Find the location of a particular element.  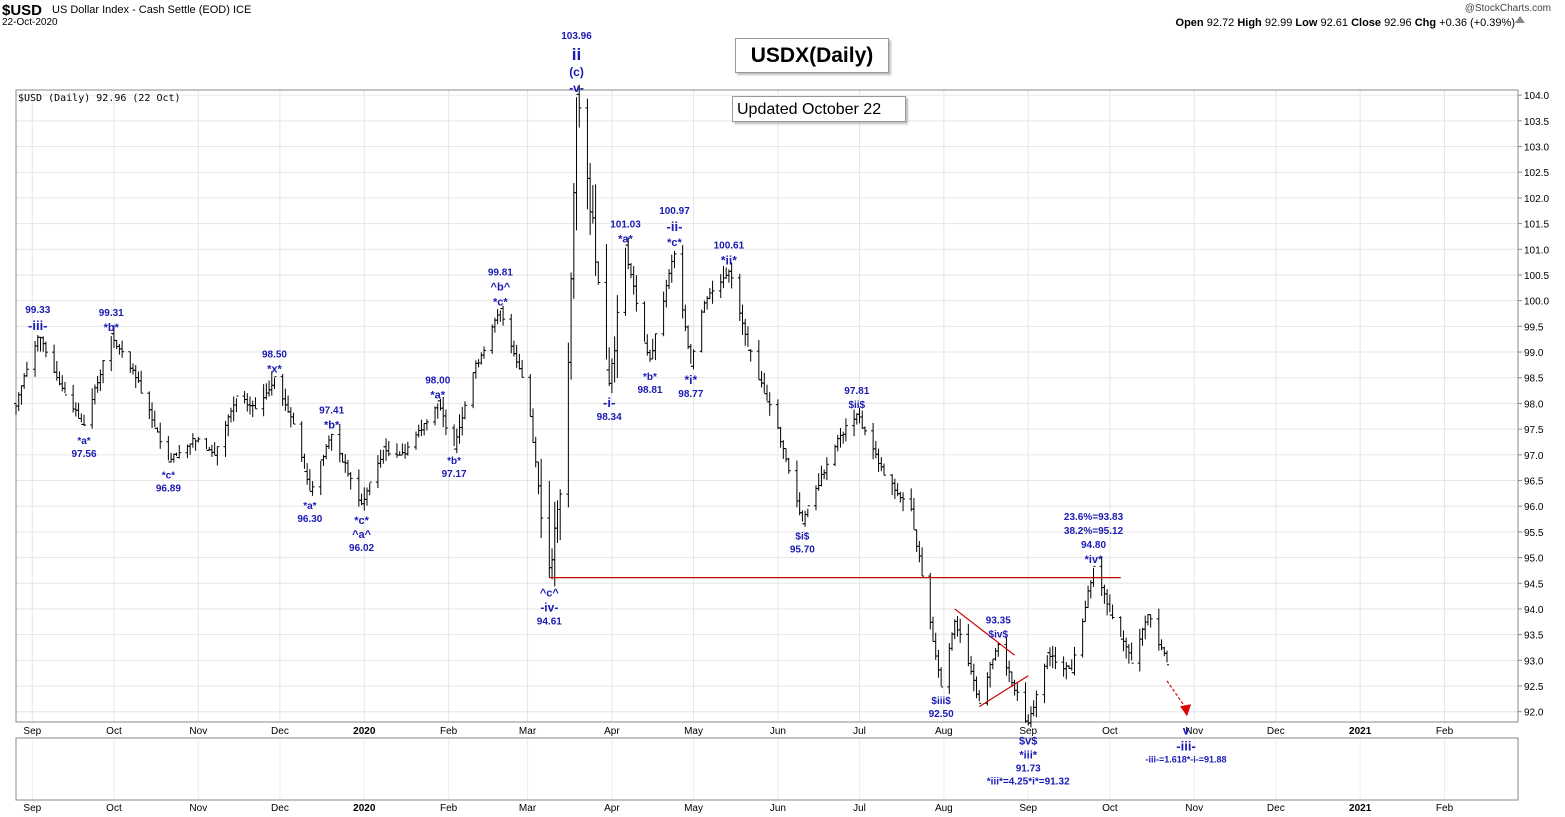

wave-label-line: (c) is located at coordinates (576, 72).